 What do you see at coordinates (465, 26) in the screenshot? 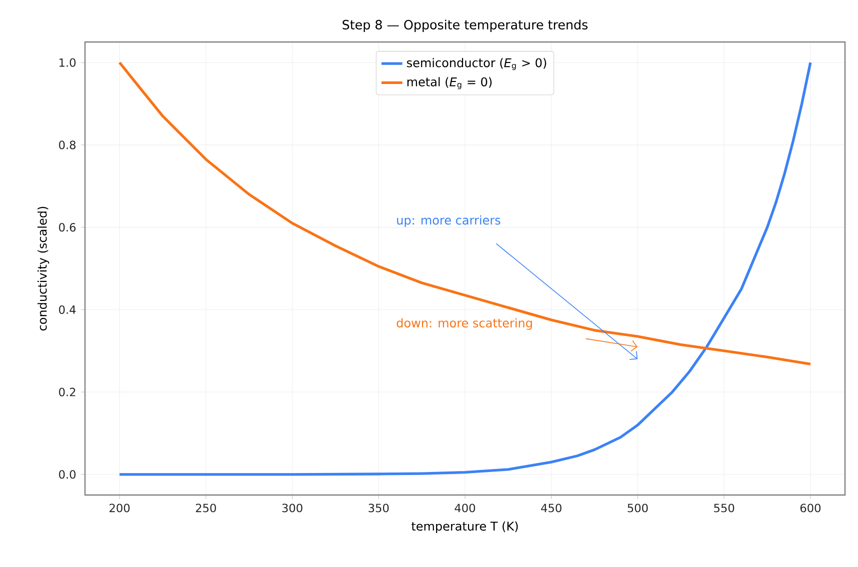
I see `chart-title: Step 8 — Opposite temperature trends` at bounding box center [465, 26].